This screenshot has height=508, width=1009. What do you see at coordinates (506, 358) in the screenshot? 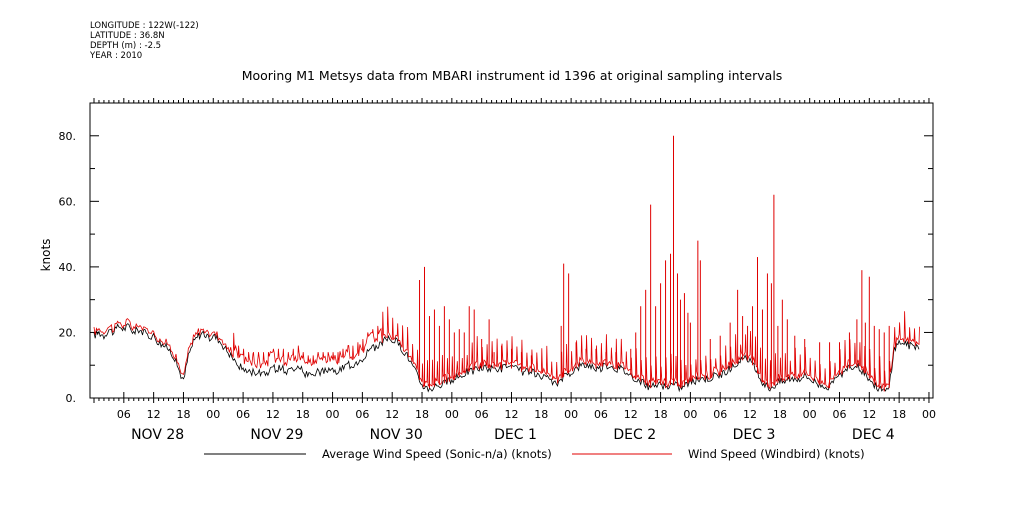
I see `series-line-average-wind` at bounding box center [506, 358].